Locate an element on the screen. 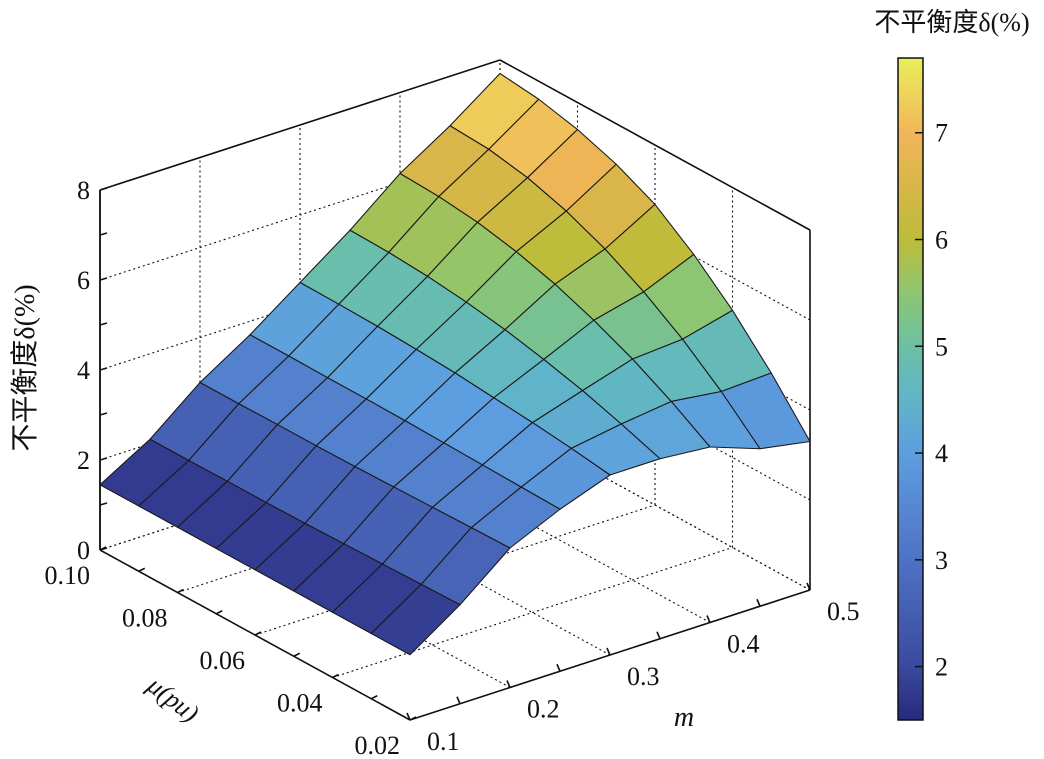  z-tick-label: 8 is located at coordinates (83, 190).